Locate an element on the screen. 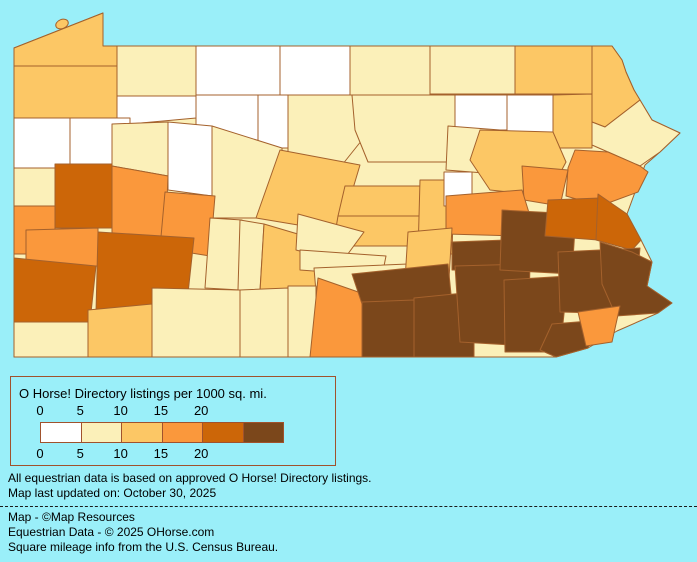 This screenshot has width=697, height=562. legend-color-bar is located at coordinates (162, 432).